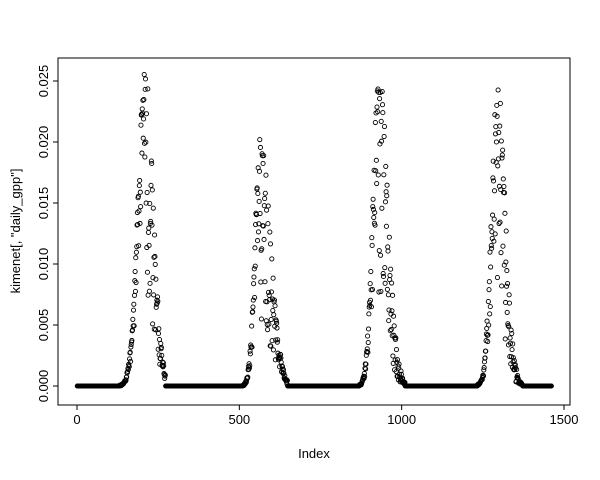 The width and height of the screenshot is (600, 480). What do you see at coordinates (43, 264) in the screenshot?
I see `y-tick-label: 0.010` at bounding box center [43, 264].